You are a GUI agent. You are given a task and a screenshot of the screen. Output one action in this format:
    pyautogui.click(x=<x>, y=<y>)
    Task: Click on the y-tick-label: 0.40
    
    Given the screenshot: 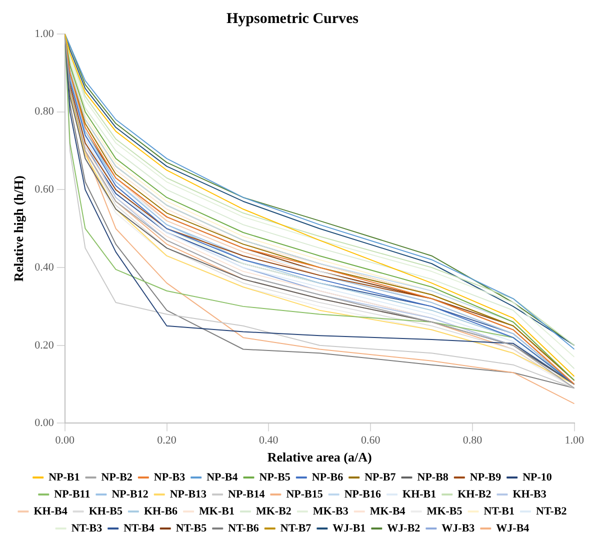 What is the action you would take?
    pyautogui.click(x=44, y=267)
    